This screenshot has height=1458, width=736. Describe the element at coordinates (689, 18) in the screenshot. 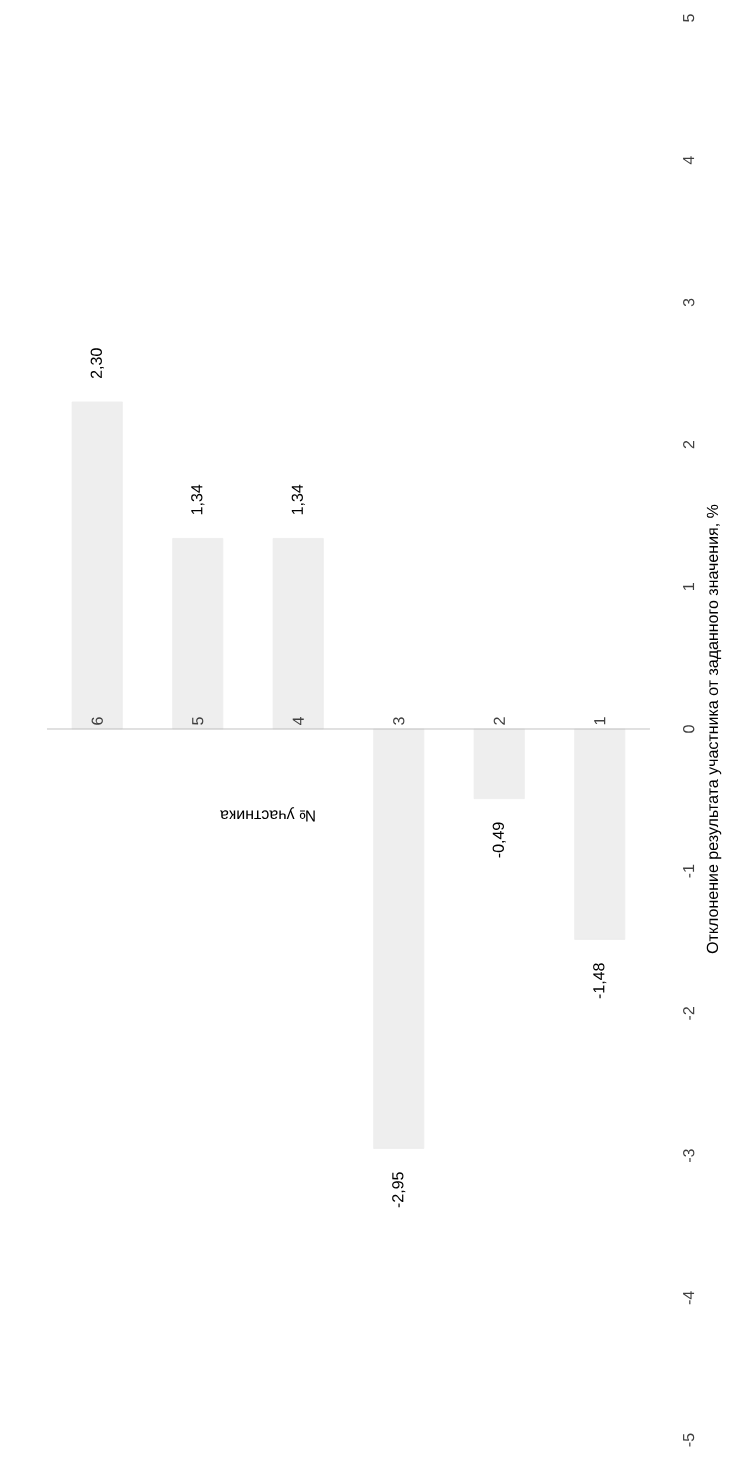

I see `y-tick-label: 5` at that location.